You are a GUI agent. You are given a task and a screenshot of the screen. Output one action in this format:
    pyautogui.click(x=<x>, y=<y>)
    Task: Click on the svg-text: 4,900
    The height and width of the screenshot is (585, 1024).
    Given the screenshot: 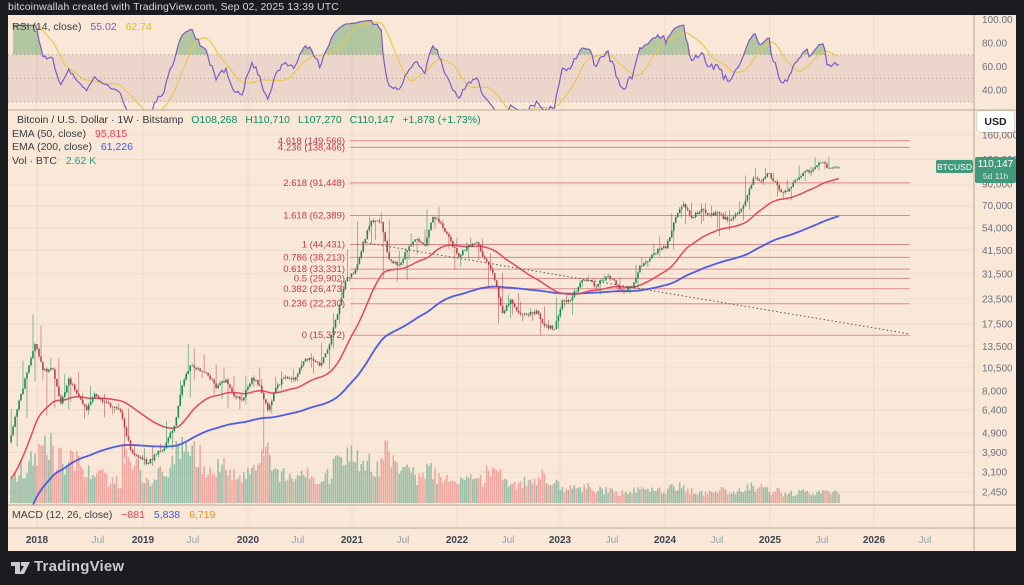 What is the action you would take?
    pyautogui.click(x=994, y=433)
    